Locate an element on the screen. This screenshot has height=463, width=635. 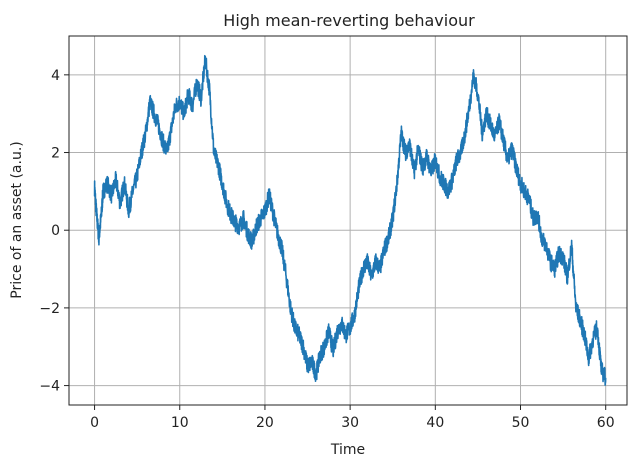
x-tick-label: 0 is located at coordinates (94, 423).